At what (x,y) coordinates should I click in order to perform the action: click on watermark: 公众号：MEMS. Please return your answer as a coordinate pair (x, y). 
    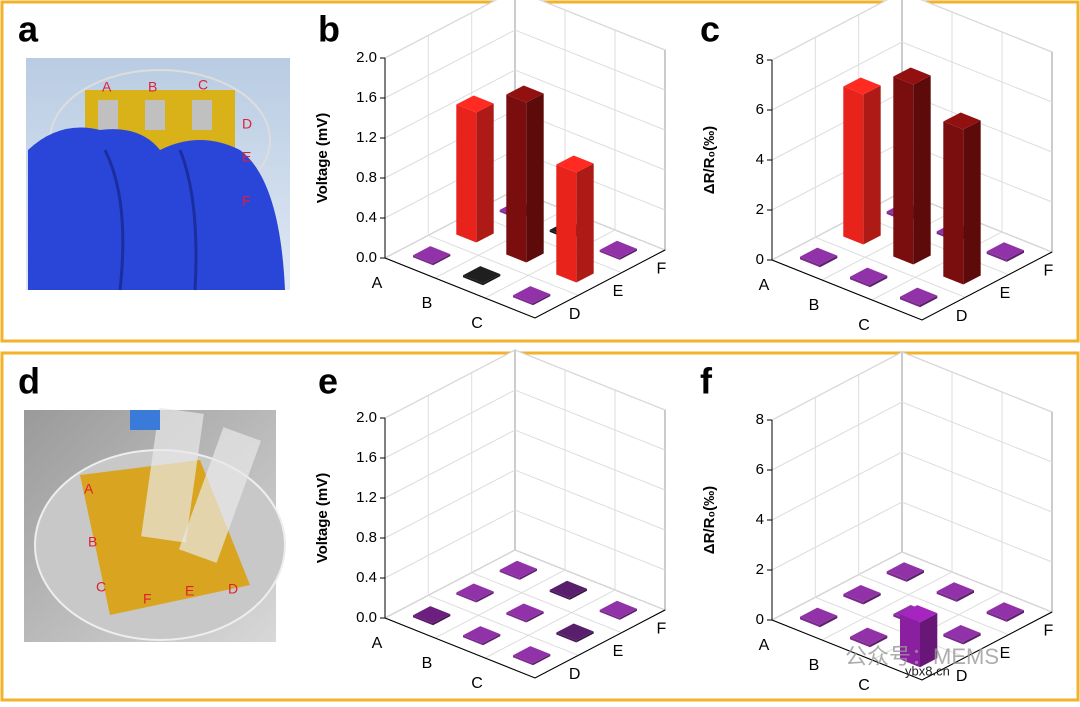
    Looking at the image, I should click on (922, 656).